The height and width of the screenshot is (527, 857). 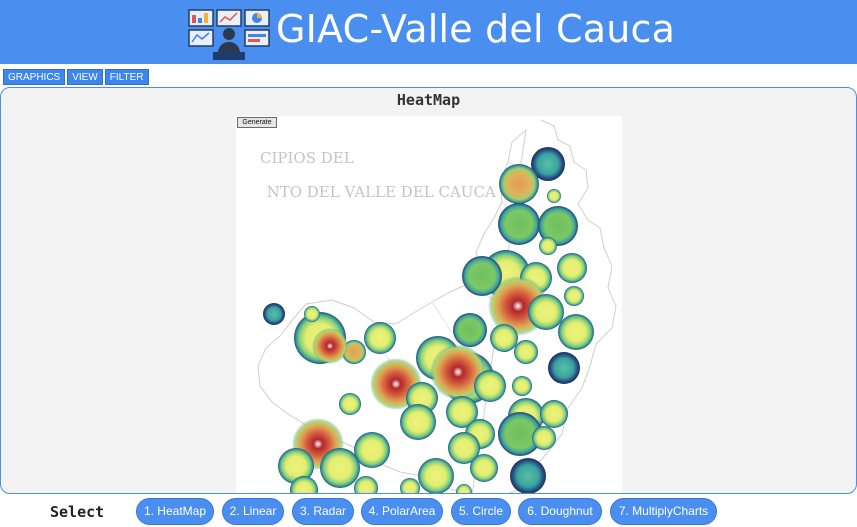 What do you see at coordinates (257, 122) in the screenshot?
I see `generate-button: Generate` at bounding box center [257, 122].